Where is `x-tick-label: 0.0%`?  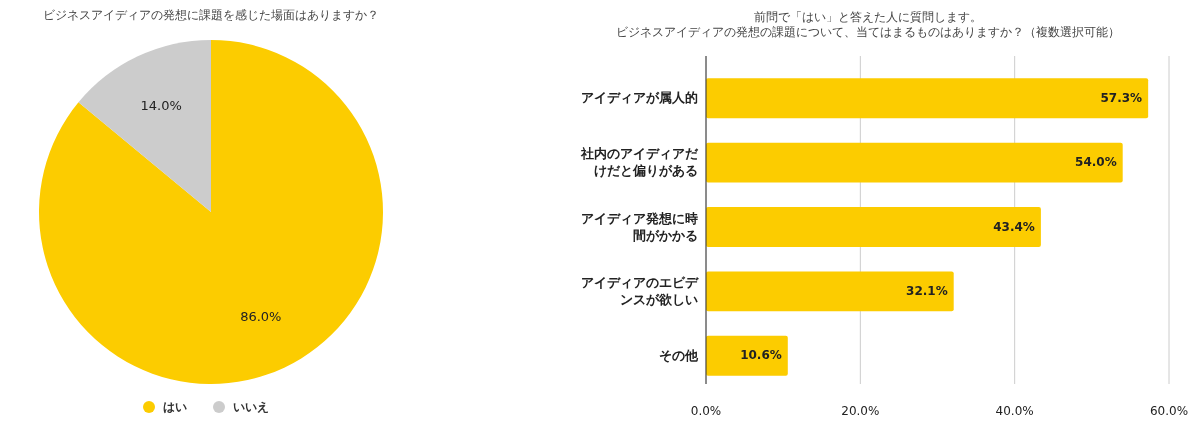 x-tick-label: 0.0% is located at coordinates (706, 410).